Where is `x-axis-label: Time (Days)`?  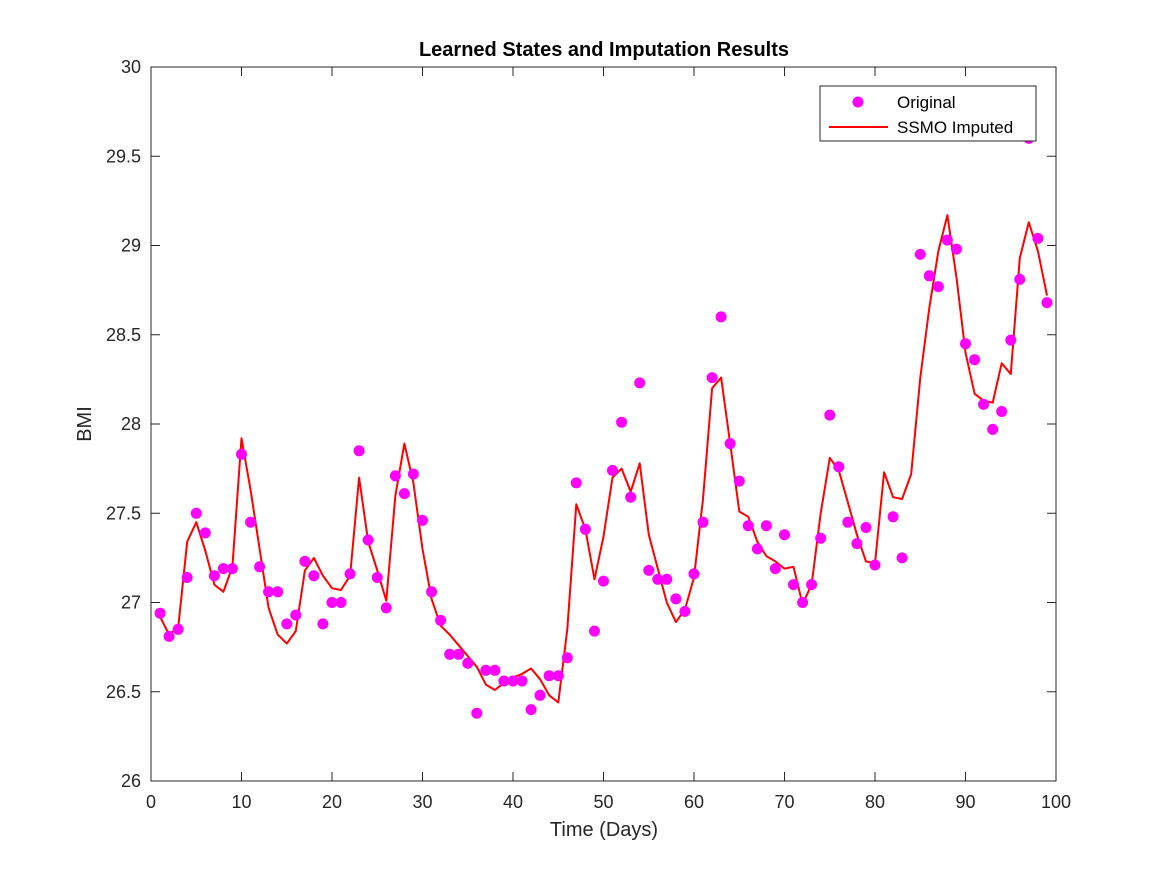
x-axis-label: Time (Days) is located at coordinates (604, 830).